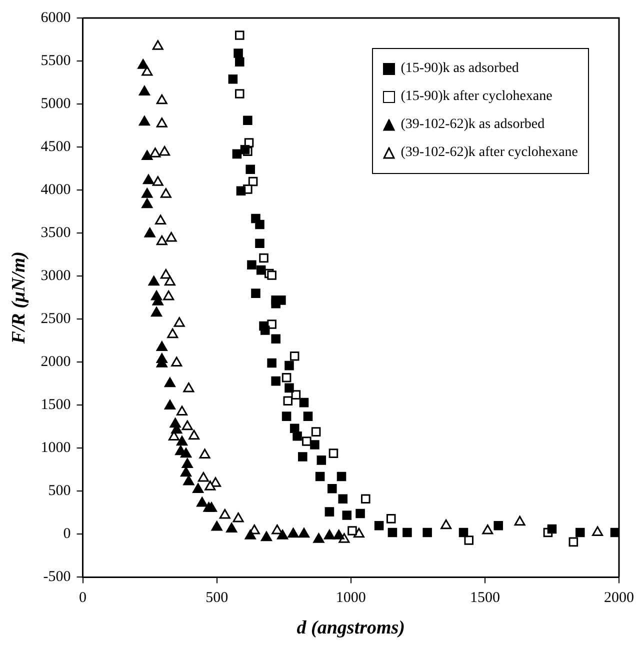  I want to click on y-tick-label: 2500, so click(55, 319).